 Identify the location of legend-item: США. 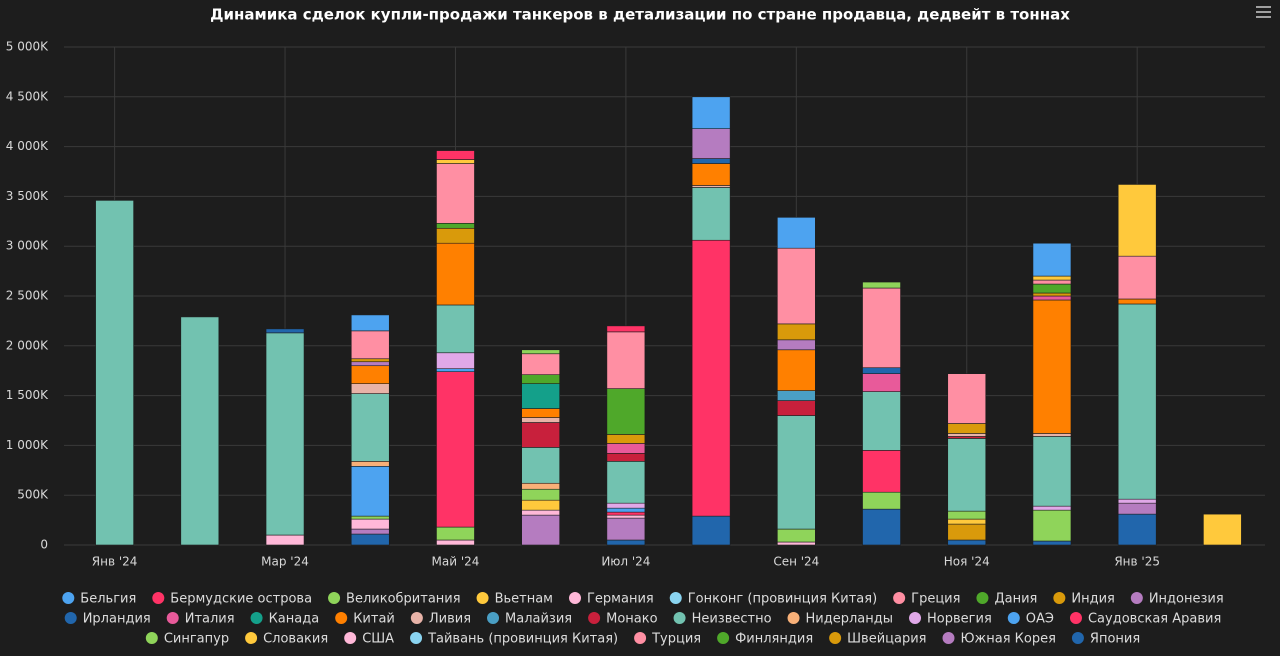
(369, 639).